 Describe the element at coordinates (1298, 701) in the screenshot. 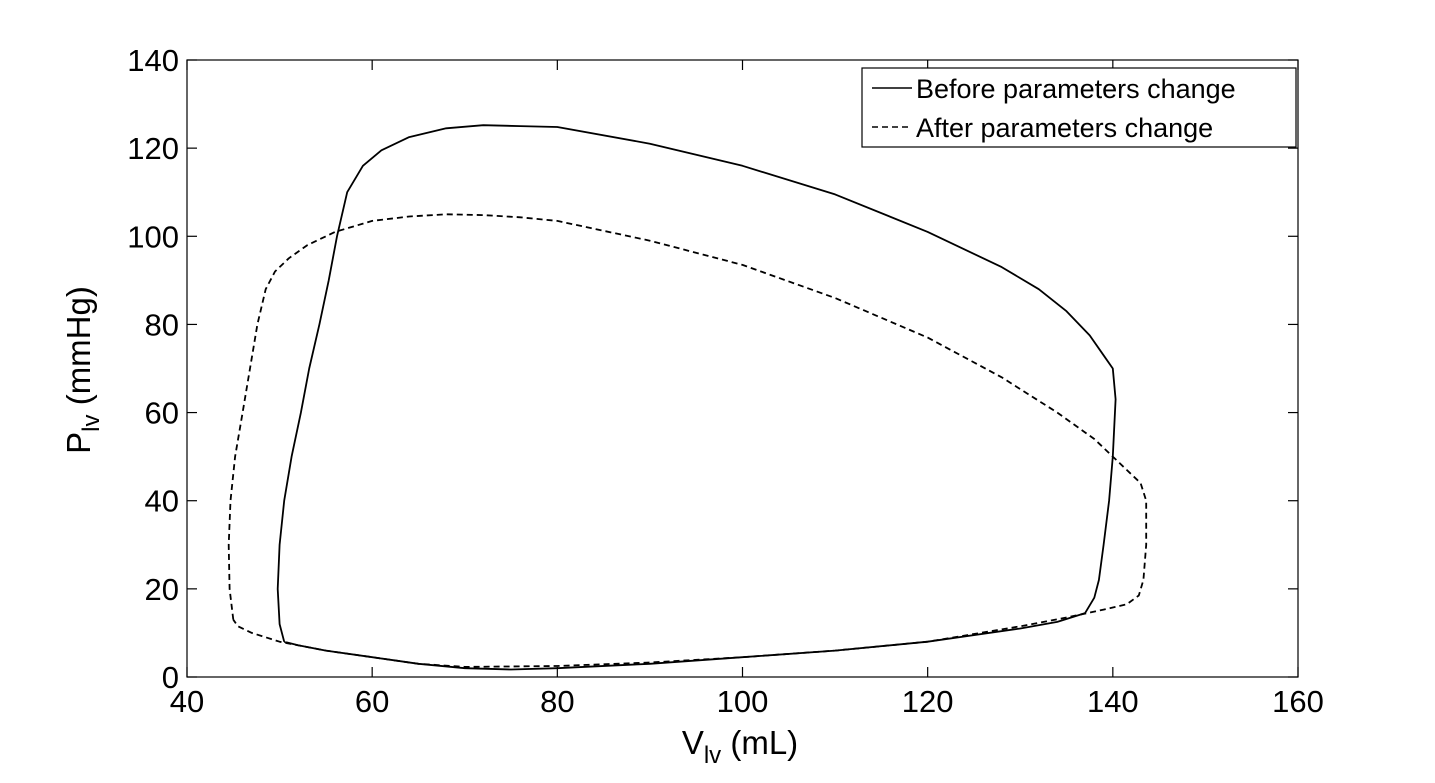

I see `x-tick-label: 160` at that location.